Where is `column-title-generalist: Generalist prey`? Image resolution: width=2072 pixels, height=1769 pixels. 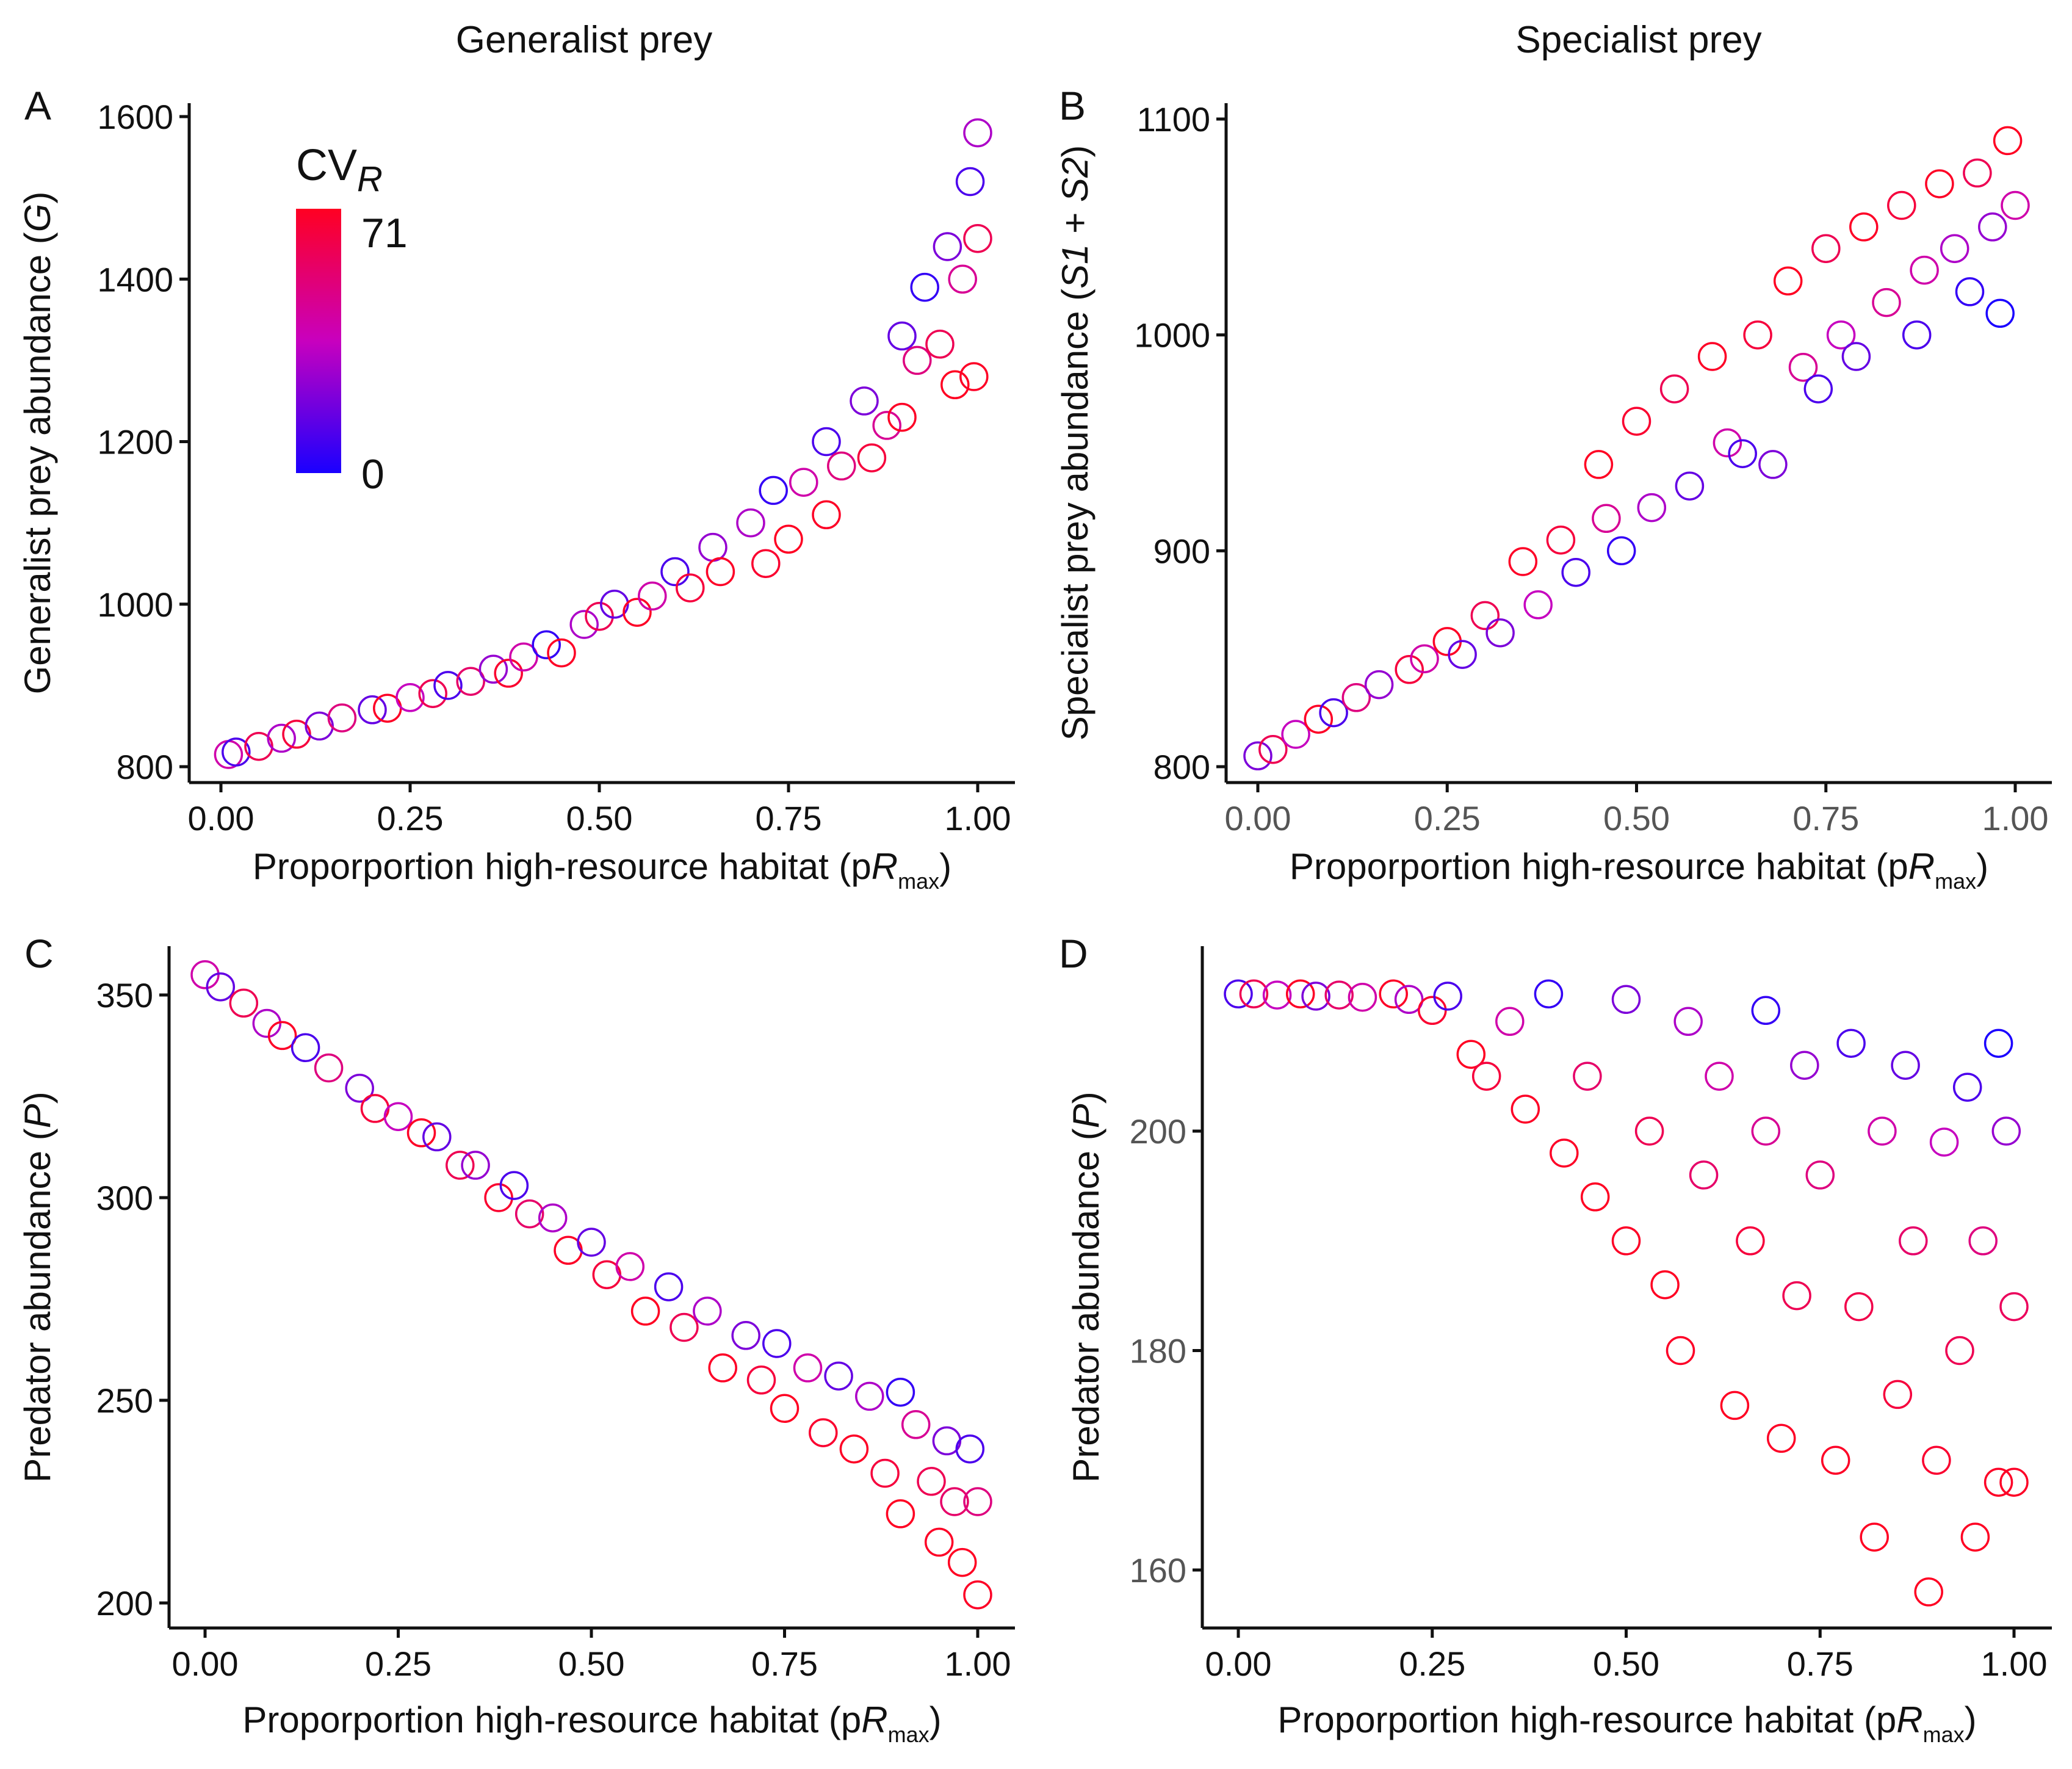
column-title-generalist: Generalist prey is located at coordinates (584, 40).